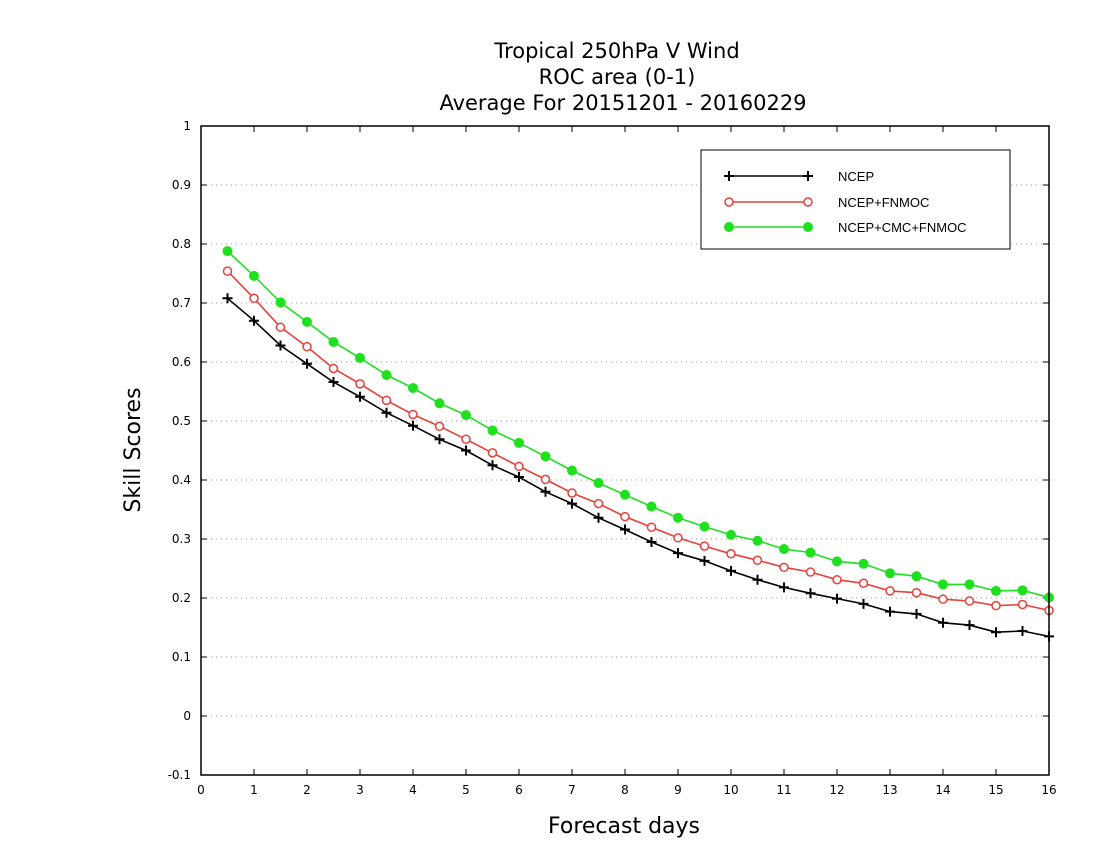  What do you see at coordinates (181, 421) in the screenshot?
I see `y-tick-label: 0.5` at bounding box center [181, 421].